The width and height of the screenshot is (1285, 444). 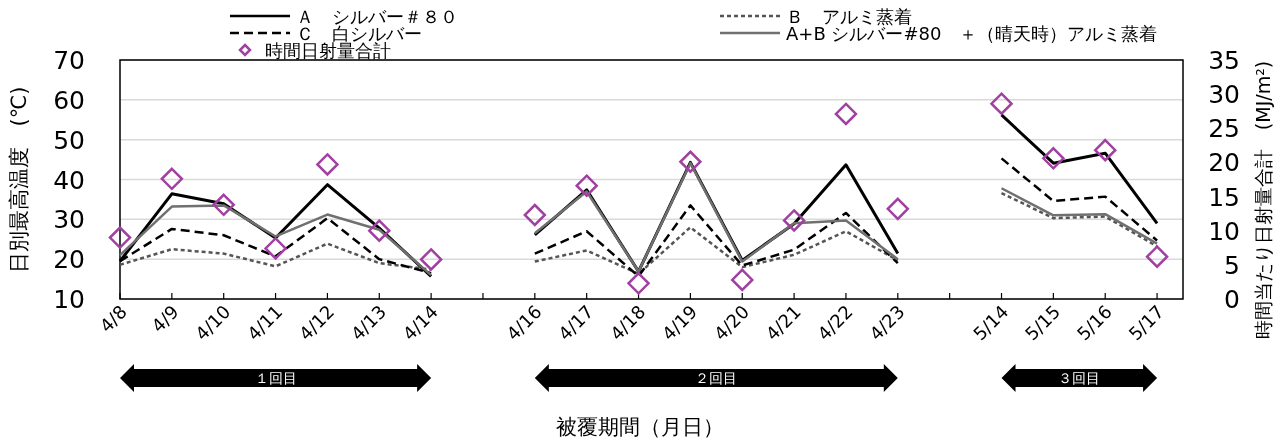 I want to click on text: ２回目, so click(x=716, y=378).